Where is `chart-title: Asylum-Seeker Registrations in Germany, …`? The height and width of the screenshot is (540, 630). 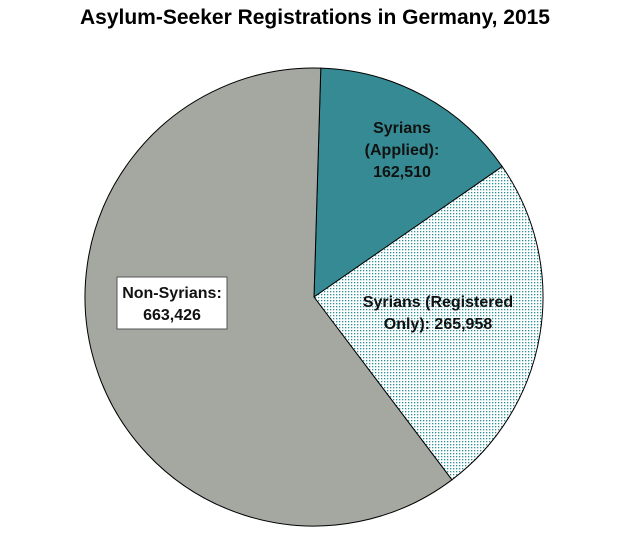
chart-title: Asylum-Seeker Registrations in Germany, … is located at coordinates (315, 17).